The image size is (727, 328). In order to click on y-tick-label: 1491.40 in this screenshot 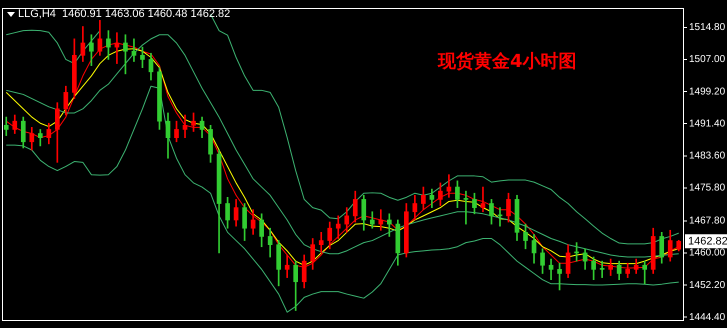, I will do `click(707, 124)`.